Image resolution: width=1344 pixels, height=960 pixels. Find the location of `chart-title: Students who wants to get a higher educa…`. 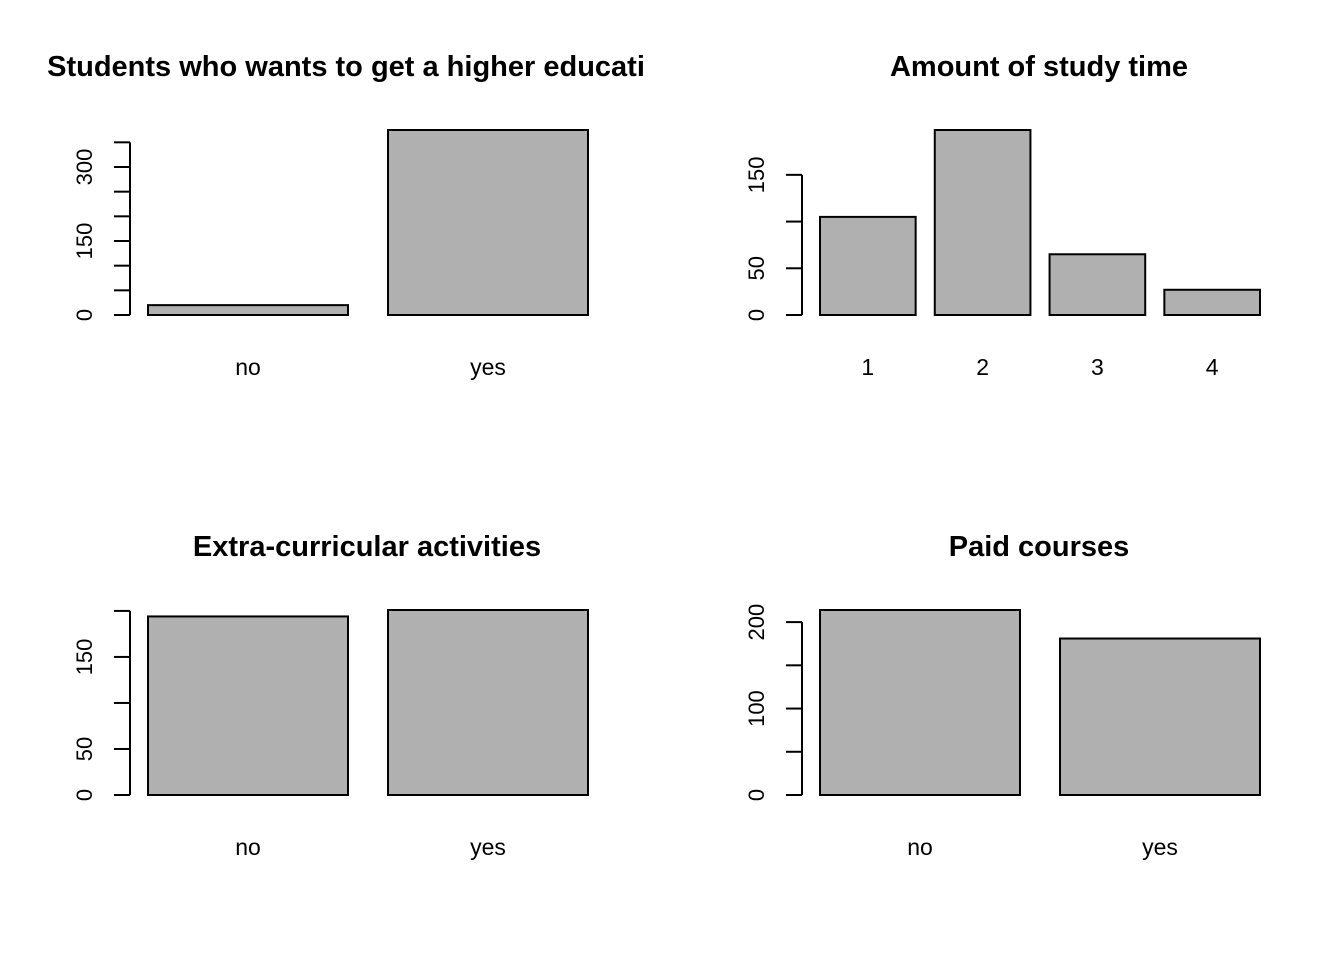

chart-title: Students who wants to get a higher educa… is located at coordinates (346, 67).